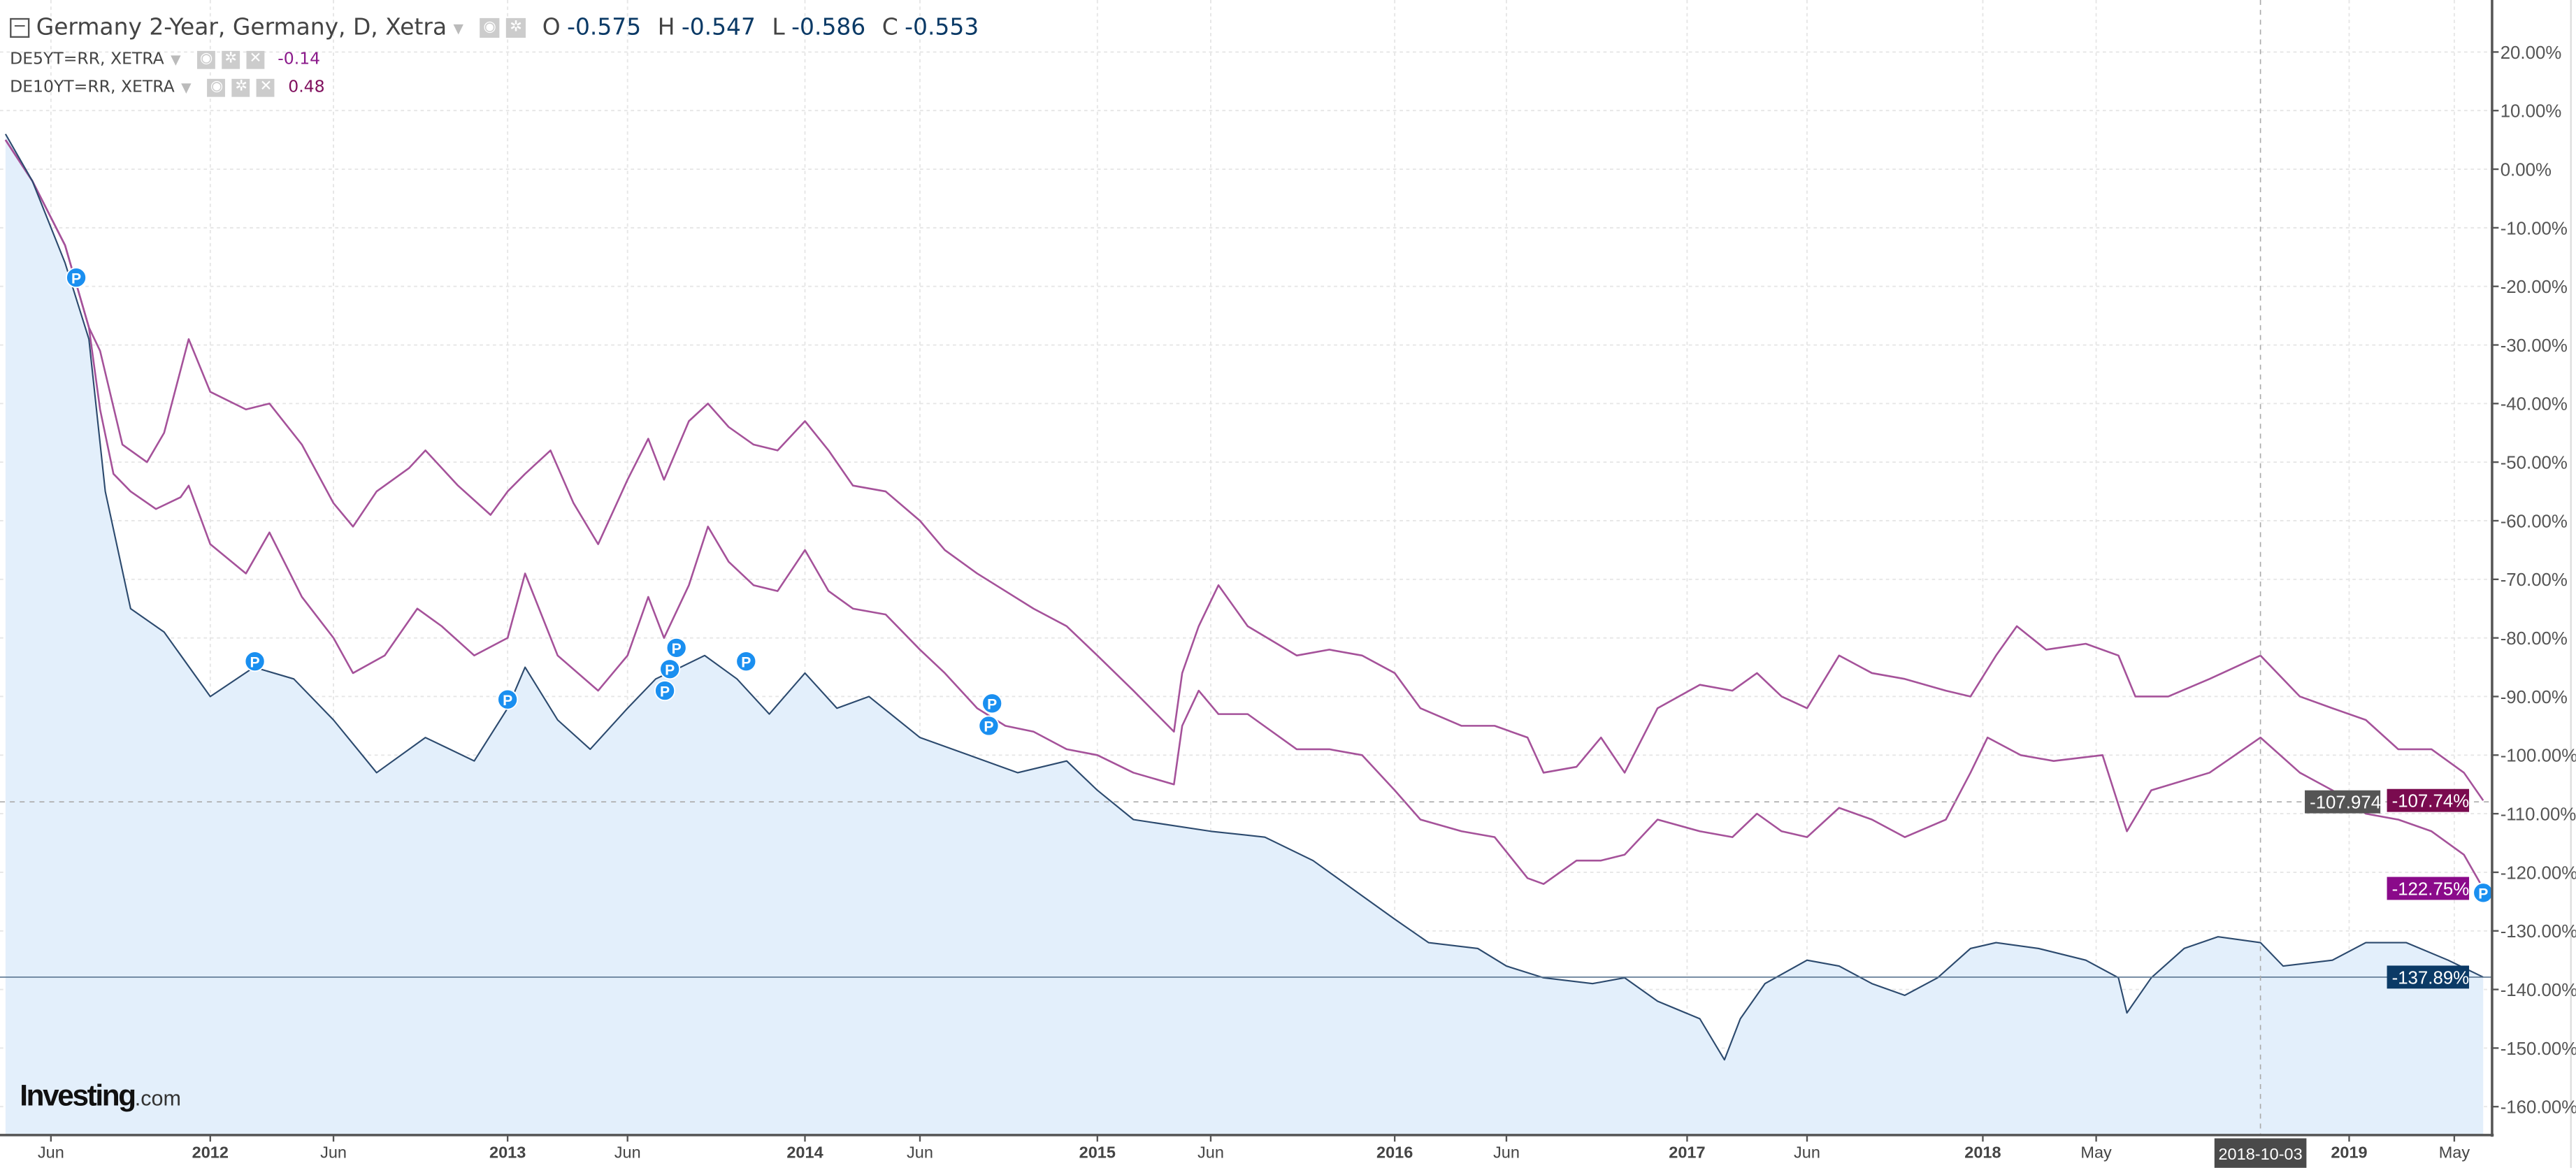 The image size is (2576, 1168). I want to click on compare-title: DE5YT=RR, XETRA, so click(87, 60).